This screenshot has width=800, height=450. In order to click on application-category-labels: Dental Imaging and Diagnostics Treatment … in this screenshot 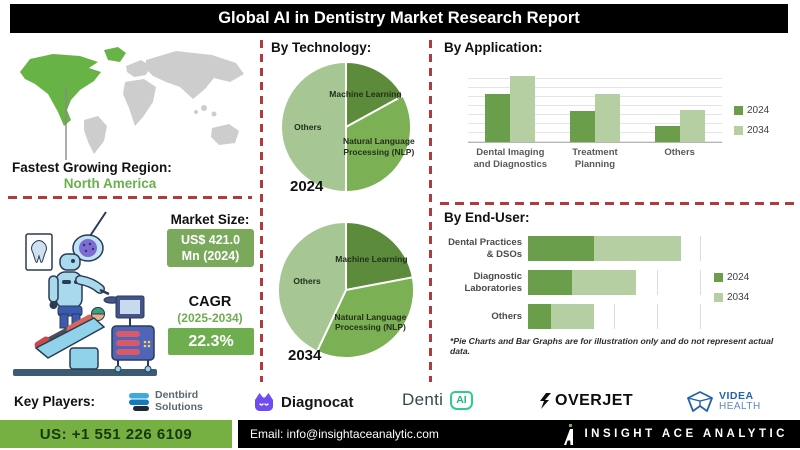, I will do `click(595, 159)`.